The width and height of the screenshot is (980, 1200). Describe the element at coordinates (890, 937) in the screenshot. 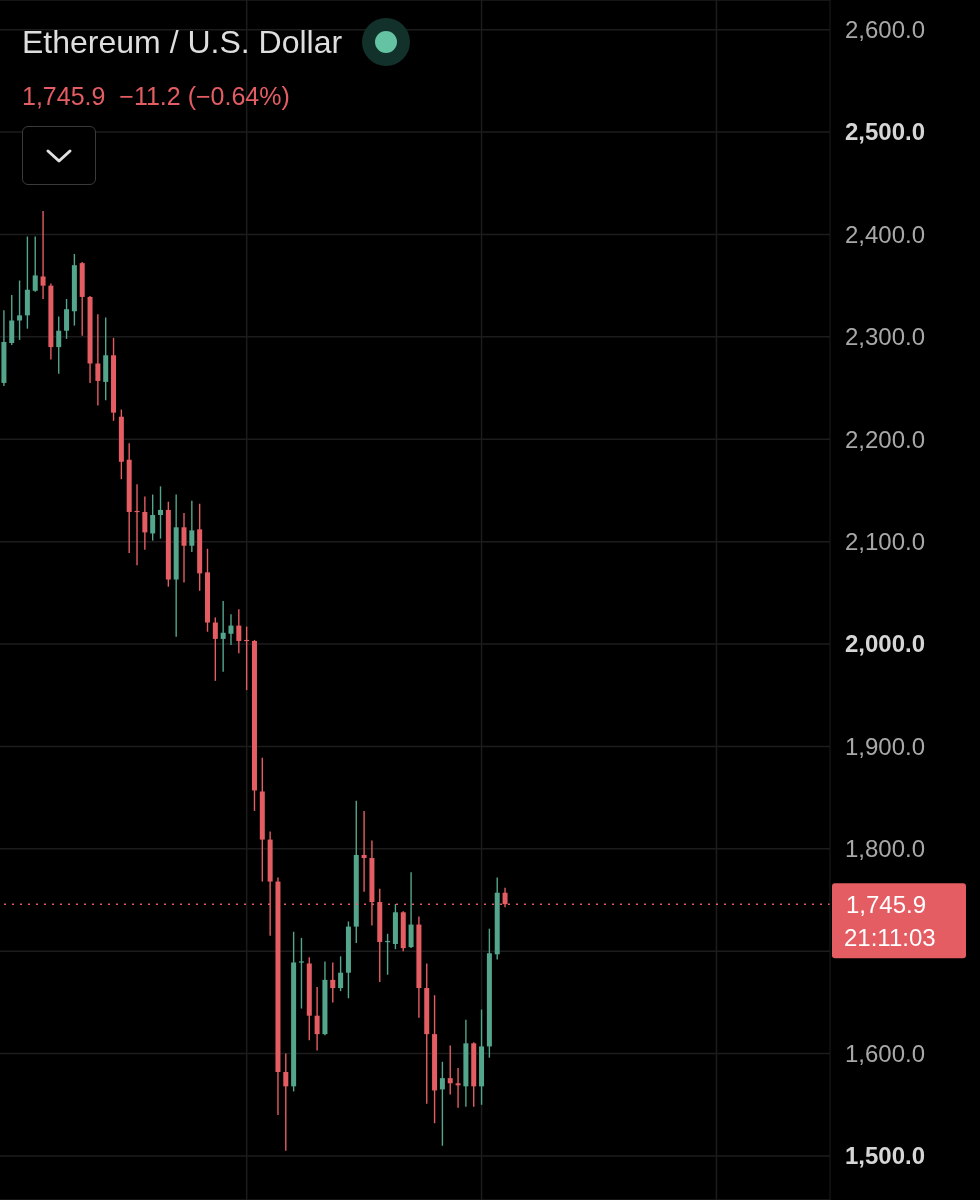

I see `text: 21:11:03` at that location.